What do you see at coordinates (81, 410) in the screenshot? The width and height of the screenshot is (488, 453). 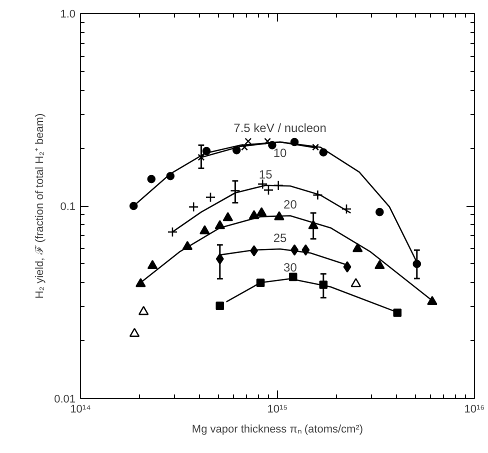 I see `x-tick-label: 10¹⁴` at bounding box center [81, 410].